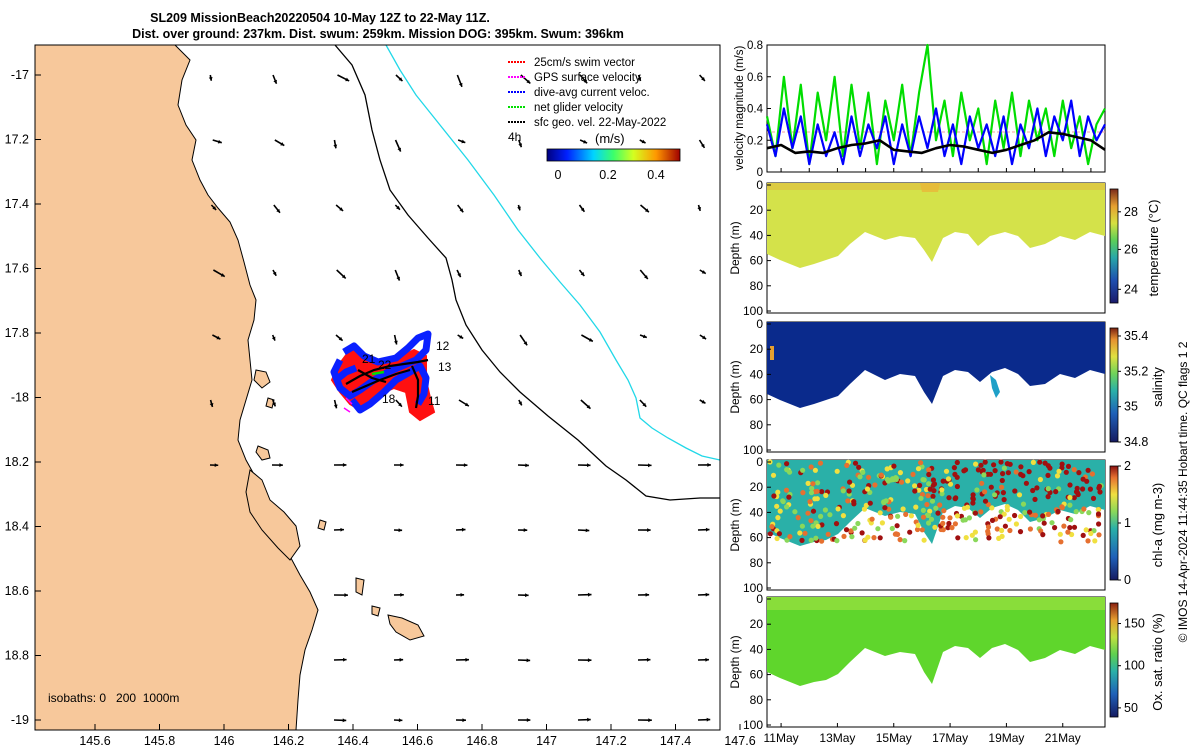 The image size is (1200, 750). I want to click on map-y-tick-label: -17, so click(20, 75).